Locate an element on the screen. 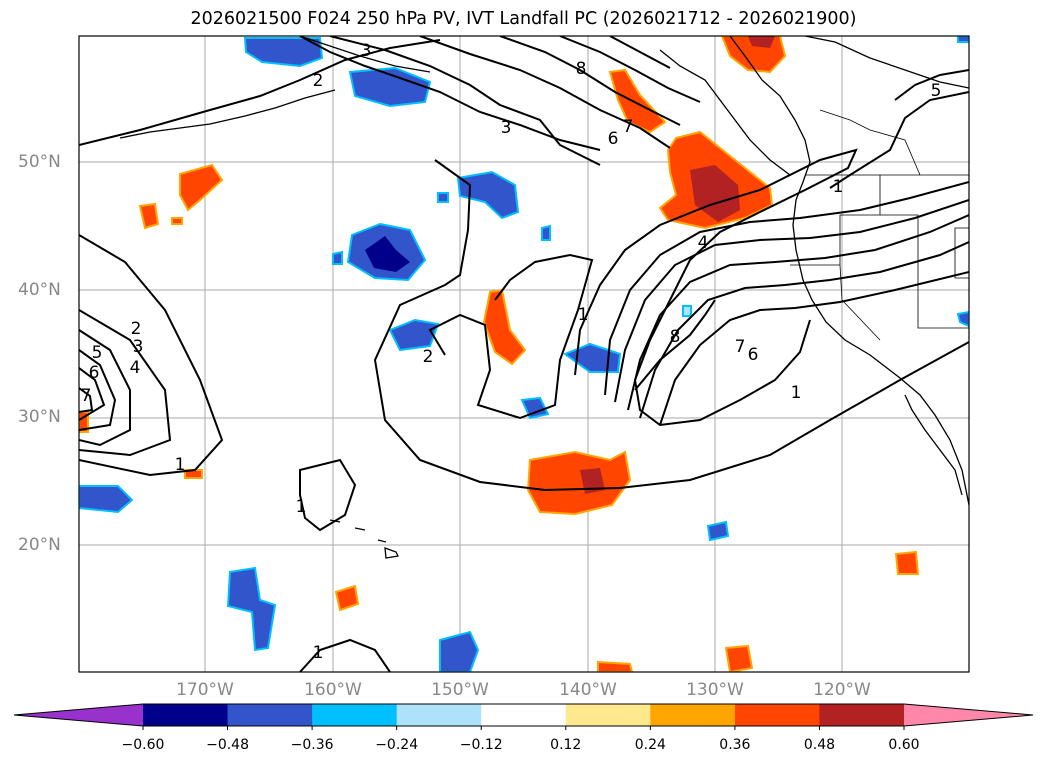 This screenshot has height=765, width=1047. lon-label: 120°W is located at coordinates (842, 690).